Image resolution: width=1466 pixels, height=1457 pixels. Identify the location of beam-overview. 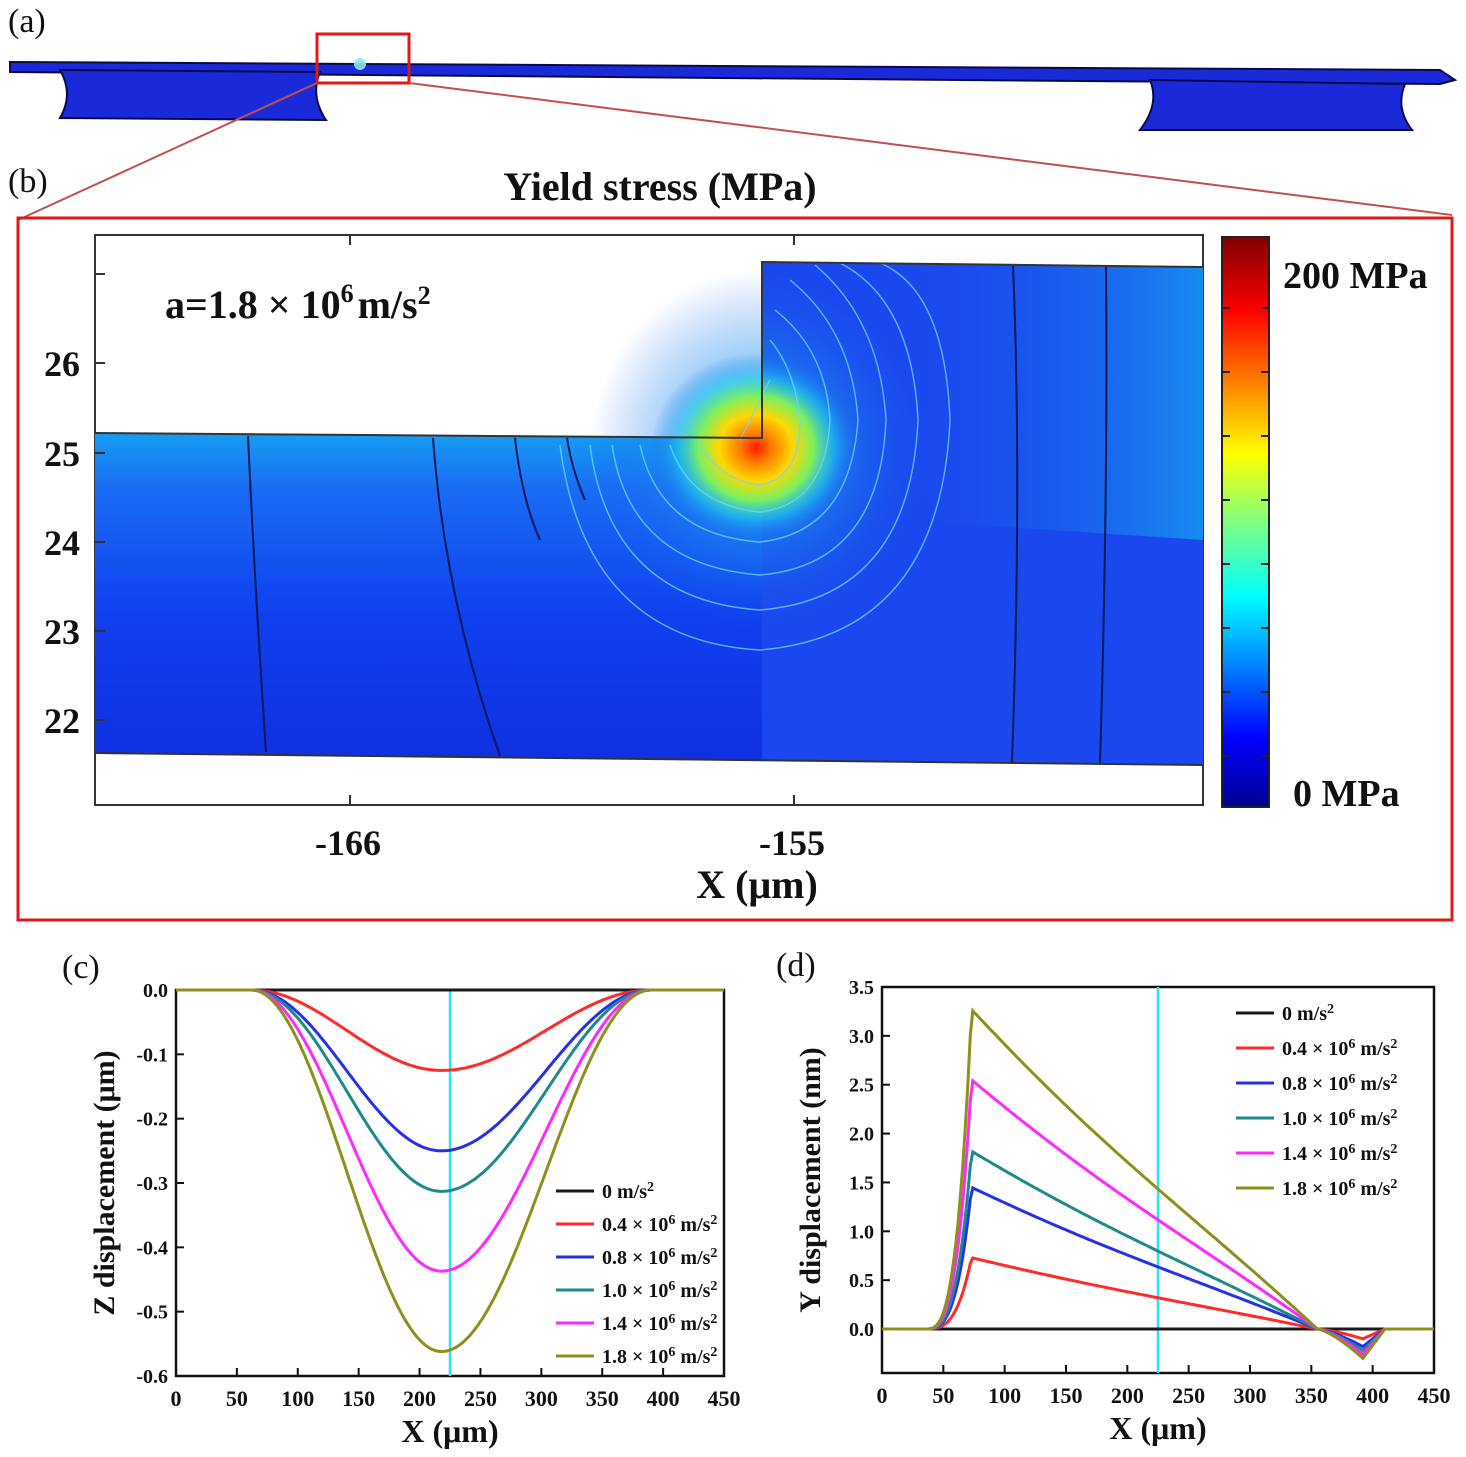
(733, 94).